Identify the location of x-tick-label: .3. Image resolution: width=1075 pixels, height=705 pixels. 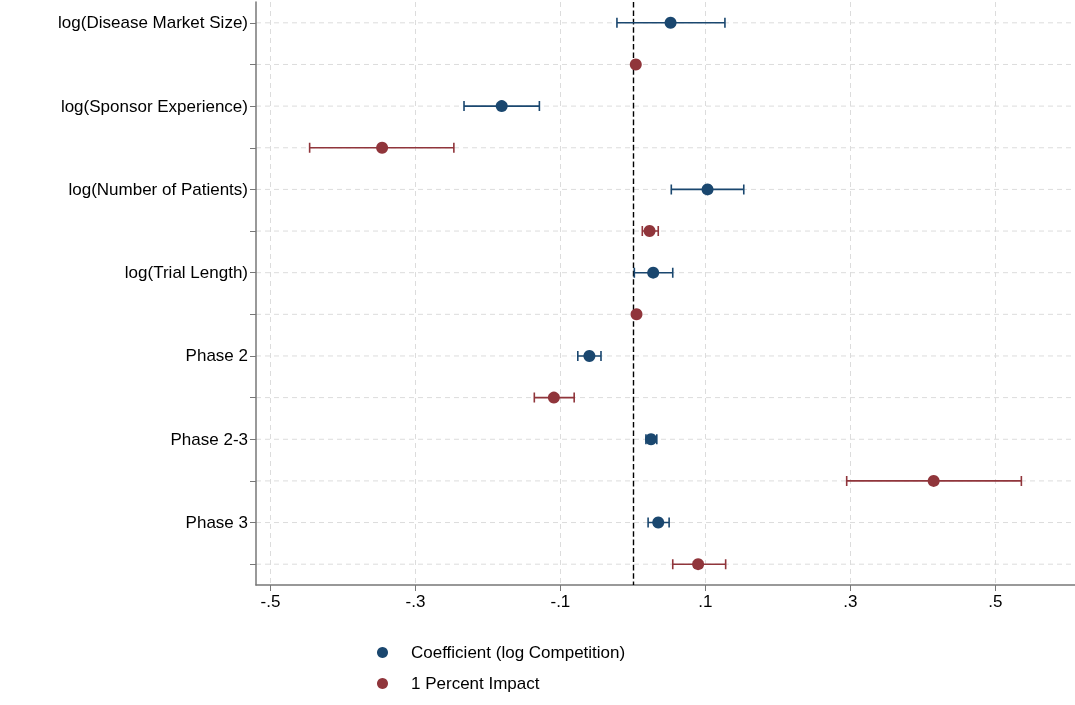
(850, 601).